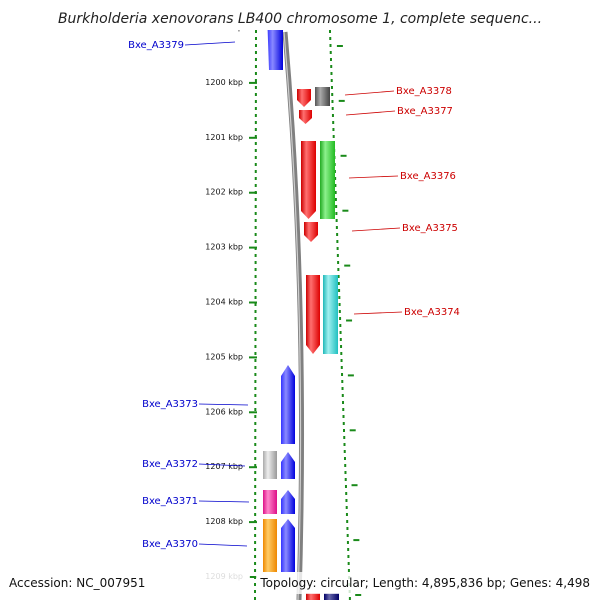 This screenshot has height=600, width=600. Describe the element at coordinates (270, 465) in the screenshot. I see `gene-feature-bxe-a3372` at that location.